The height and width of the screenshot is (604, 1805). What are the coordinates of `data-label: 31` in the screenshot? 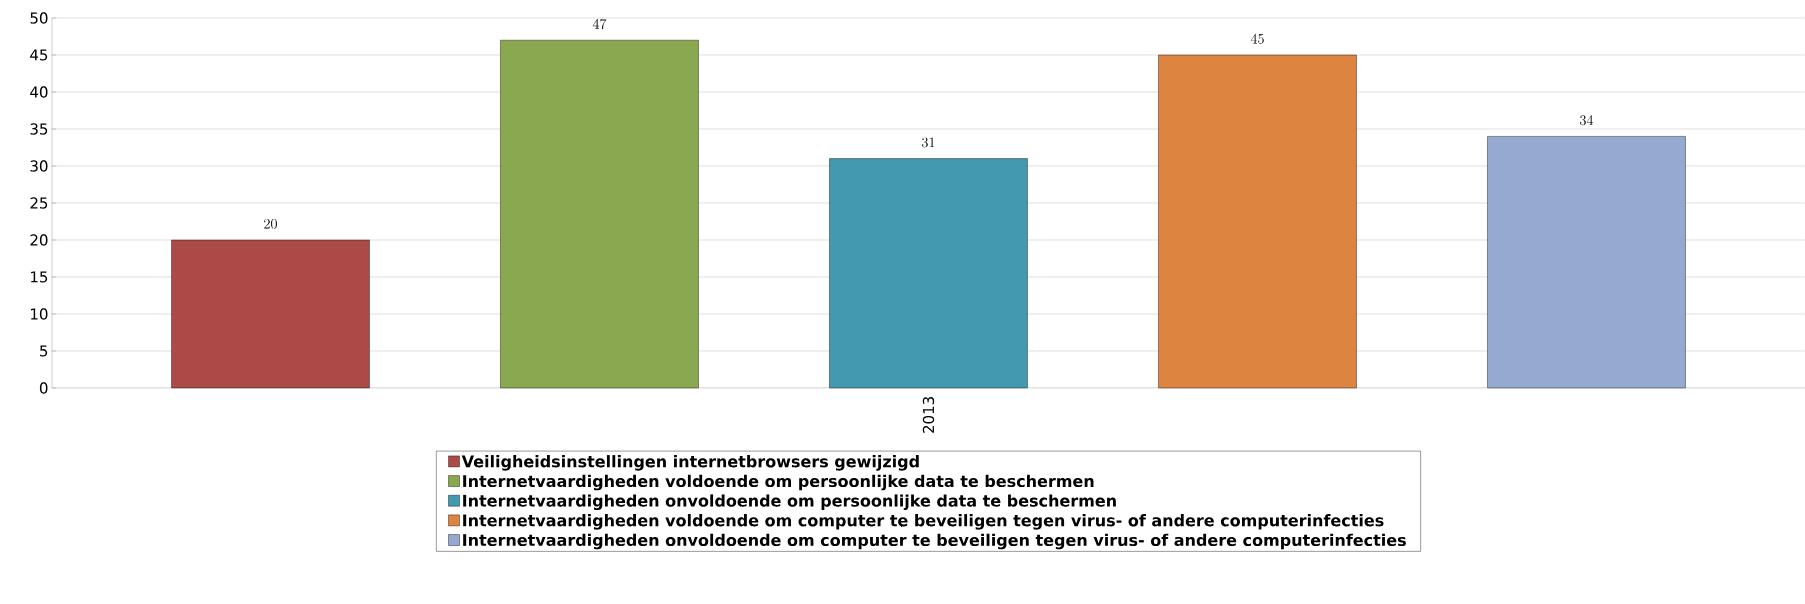 It's located at (928, 142).